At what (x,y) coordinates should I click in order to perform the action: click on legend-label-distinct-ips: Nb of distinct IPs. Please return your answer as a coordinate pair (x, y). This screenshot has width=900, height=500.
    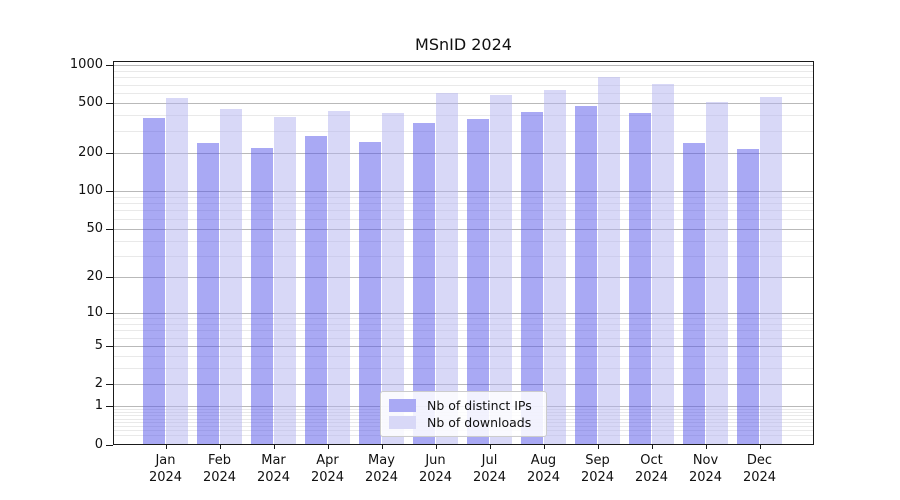
    Looking at the image, I should click on (479, 405).